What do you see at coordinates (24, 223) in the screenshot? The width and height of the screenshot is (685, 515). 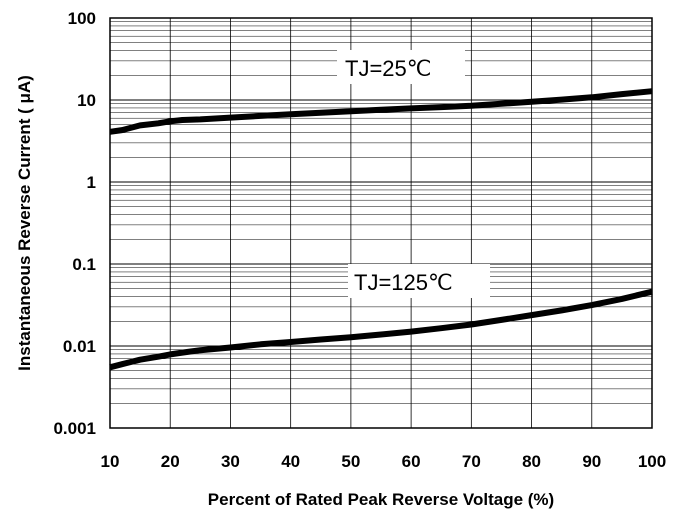 I see `y-axis-title: Instantaneous Reverse Current ( μA)` at bounding box center [24, 223].